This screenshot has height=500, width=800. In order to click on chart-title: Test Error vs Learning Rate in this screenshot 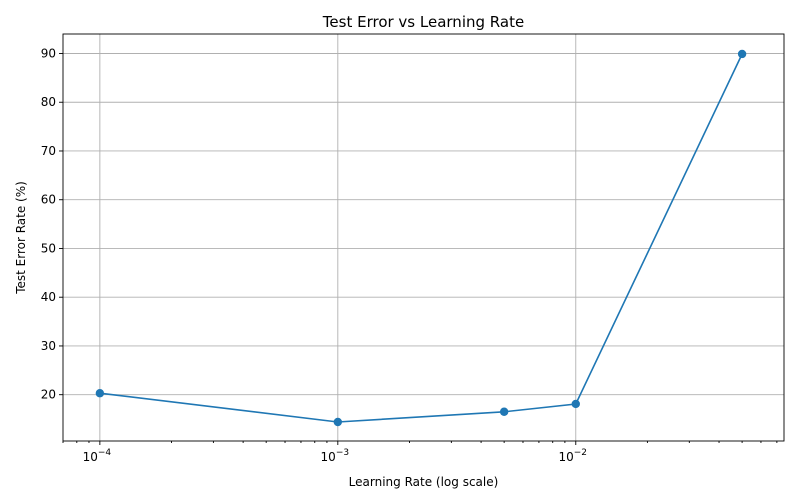, I will do `click(423, 22)`.